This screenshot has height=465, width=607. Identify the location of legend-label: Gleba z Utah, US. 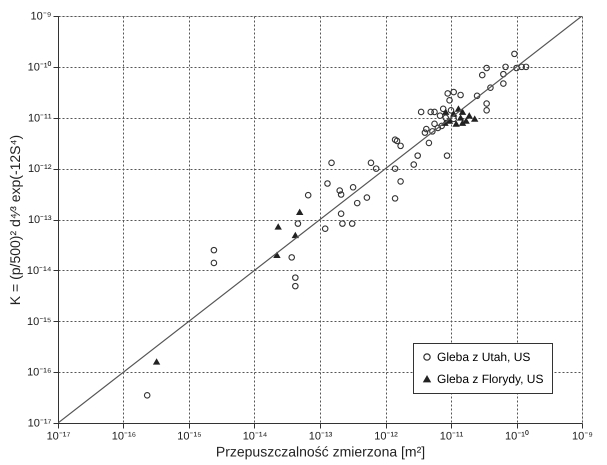
(483, 357).